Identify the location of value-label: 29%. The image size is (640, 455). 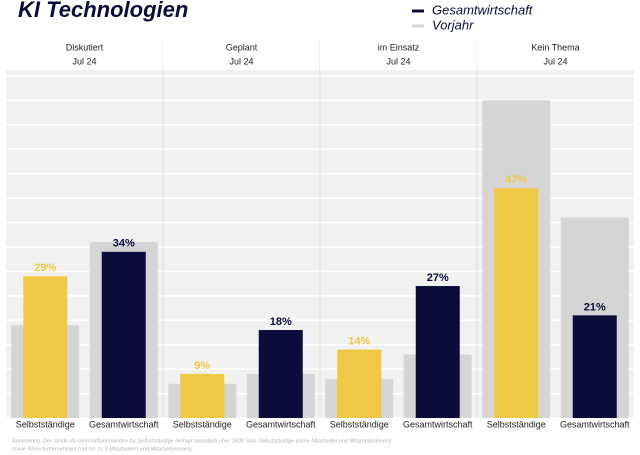
(45, 268).